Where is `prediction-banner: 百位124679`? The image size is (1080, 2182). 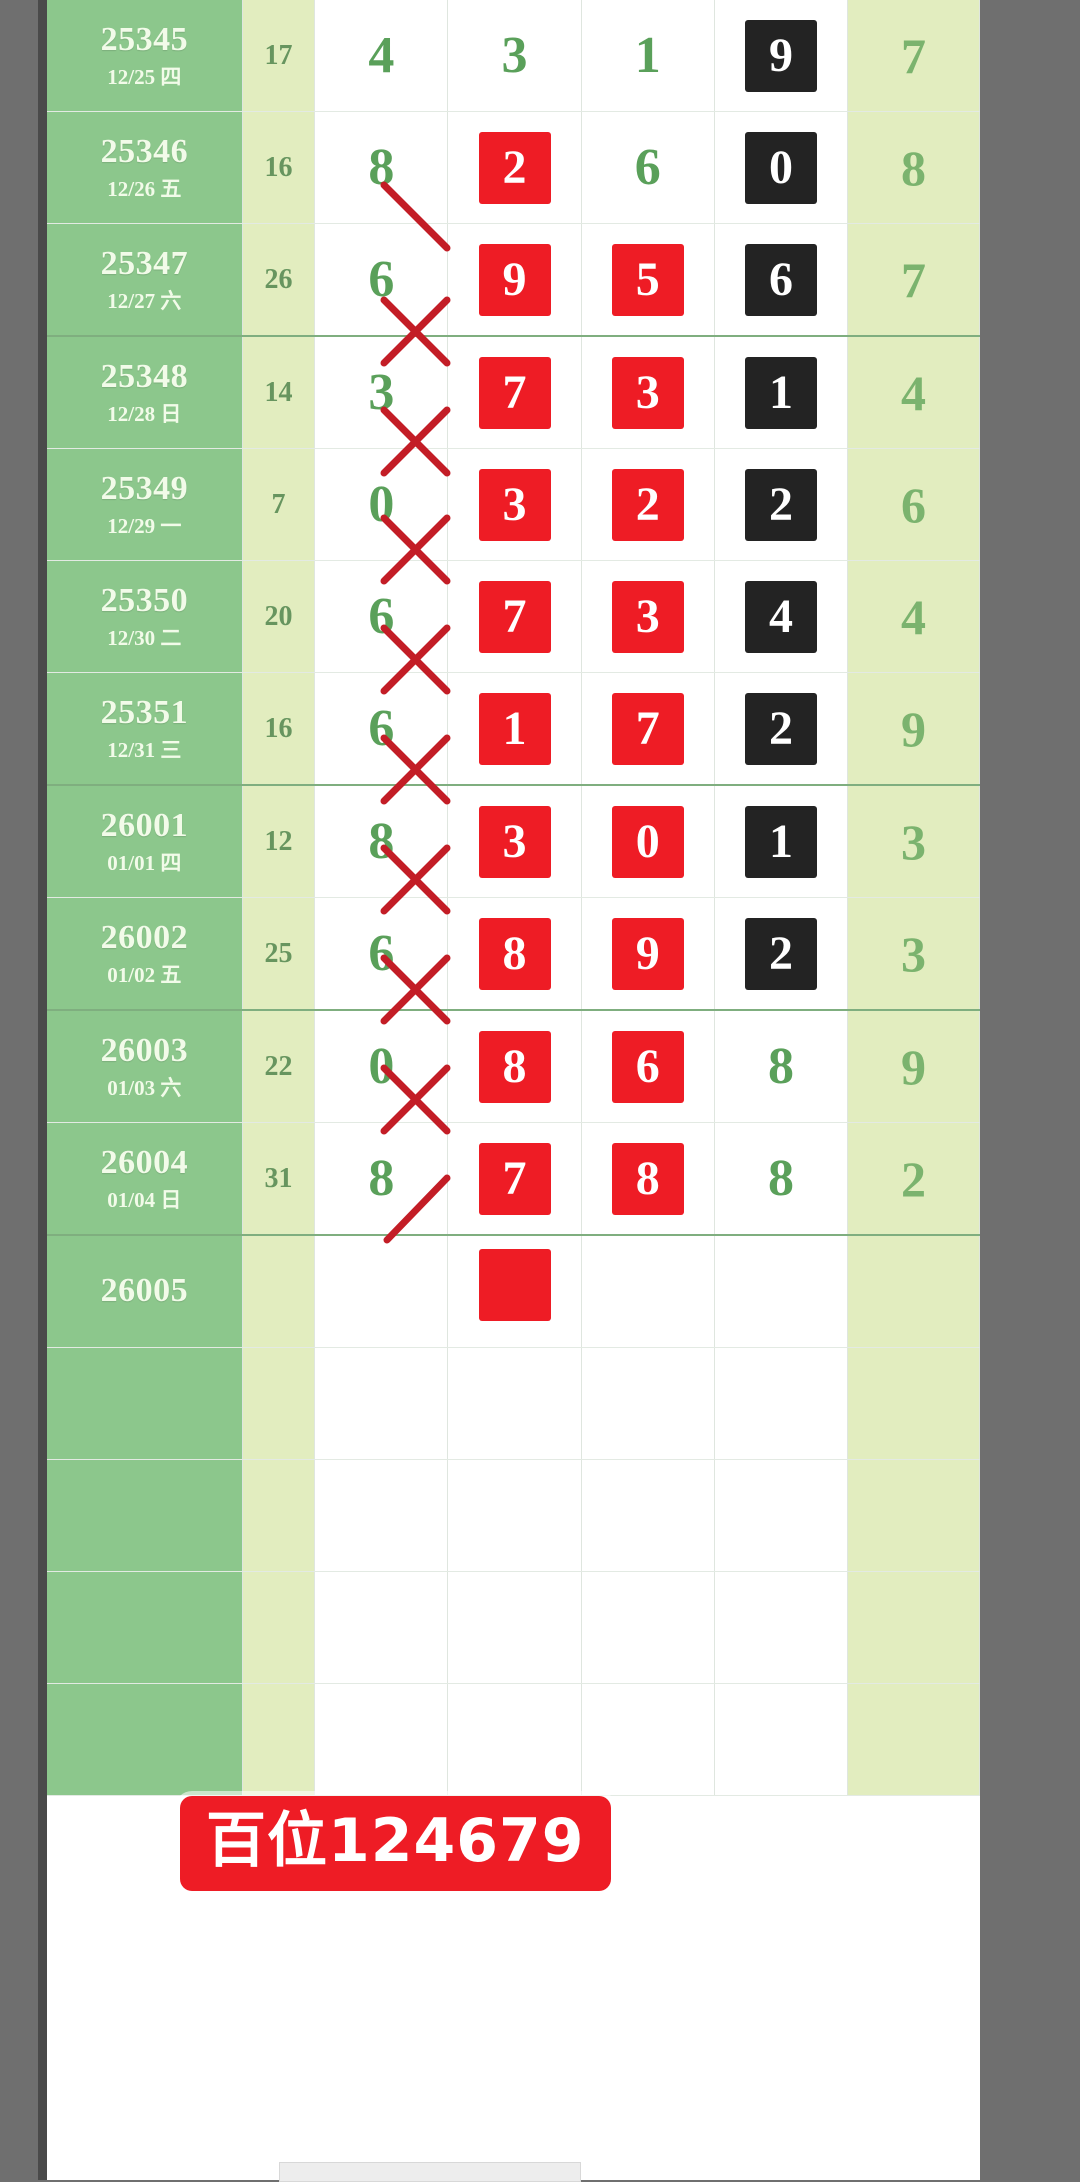 prediction-banner: 百位124679 is located at coordinates (395, 1843).